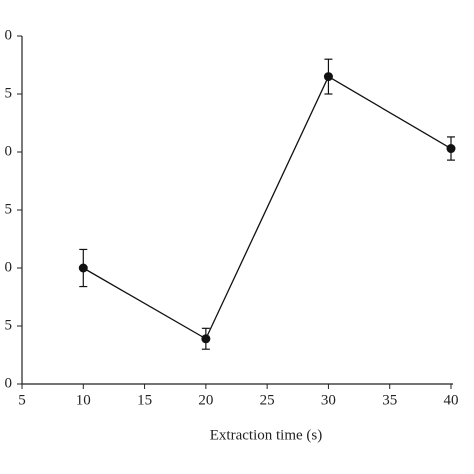 Image resolution: width=474 pixels, height=474 pixels. Describe the element at coordinates (22, 400) in the screenshot. I see `x-tick-label: 5` at that location.